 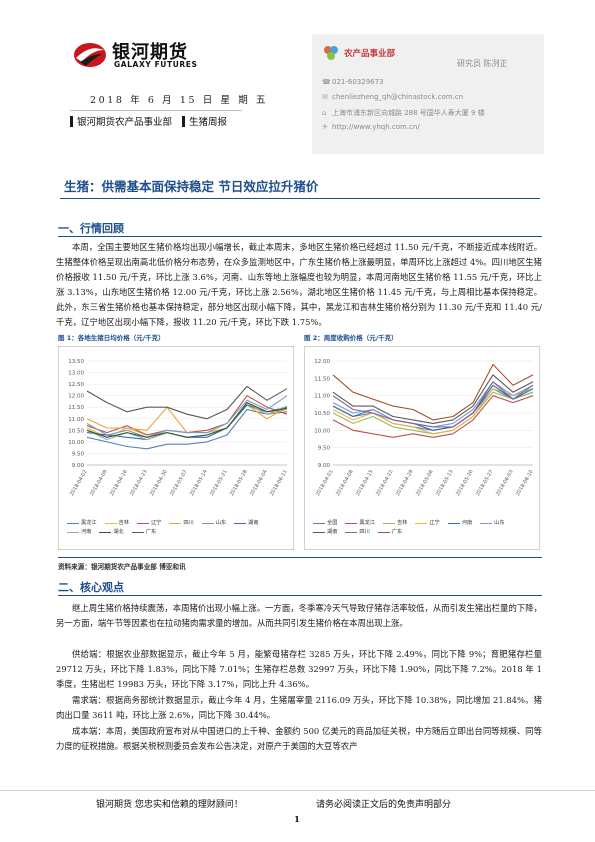 What do you see at coordinates (156, 110) in the screenshot?
I see `header-divider` at bounding box center [156, 110].